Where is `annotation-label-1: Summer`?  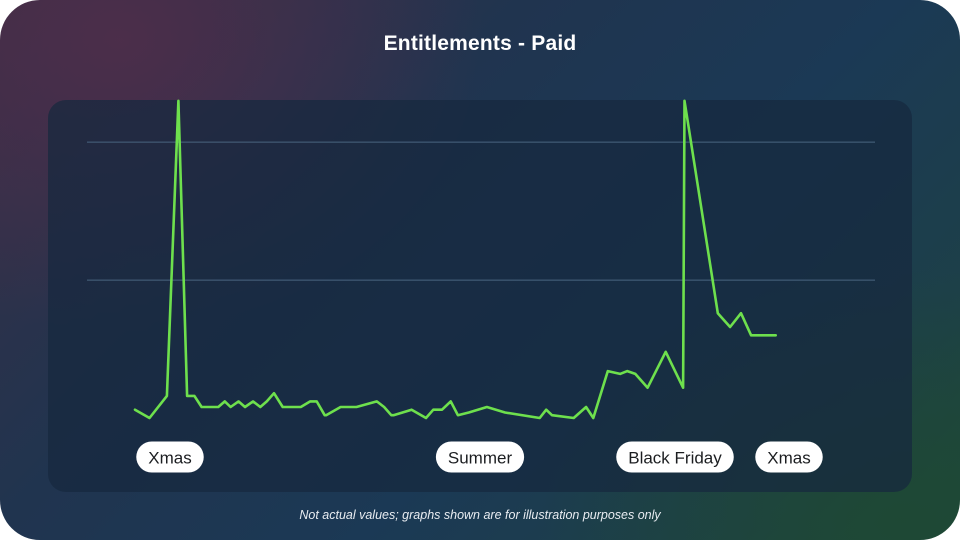 annotation-label-1: Summer is located at coordinates (480, 457).